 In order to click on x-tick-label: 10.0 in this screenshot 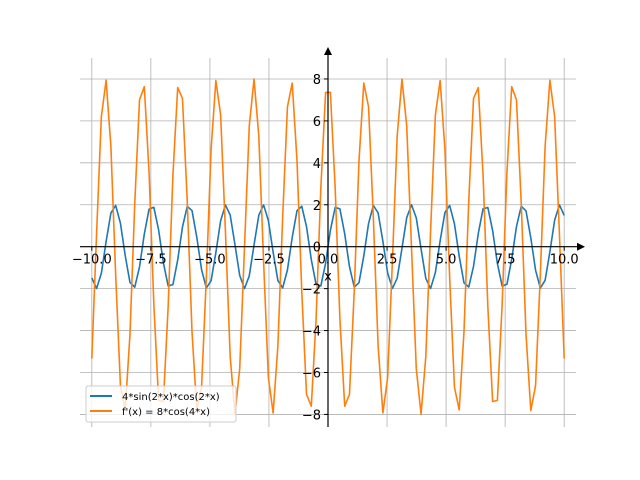, I will do `click(564, 260)`.